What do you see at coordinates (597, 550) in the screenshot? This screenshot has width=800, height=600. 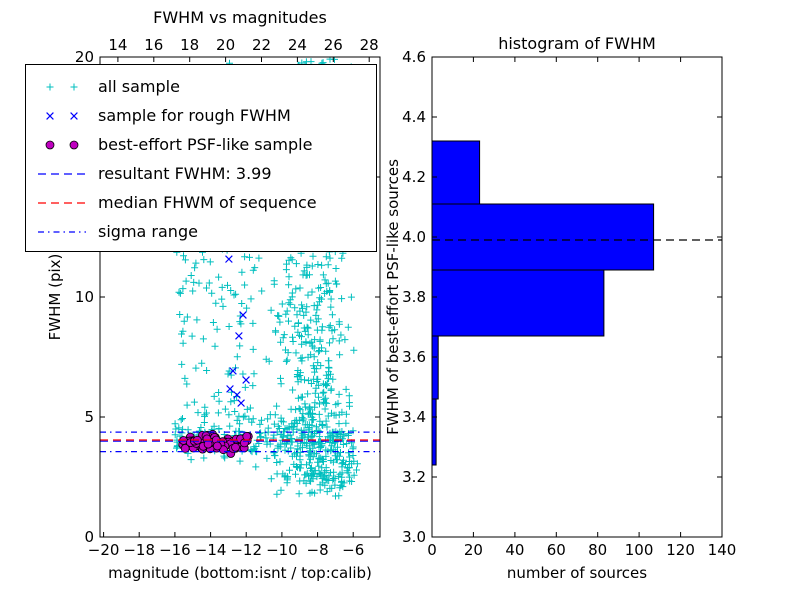 I see `hist-x-tick-label: 80` at bounding box center [597, 550].